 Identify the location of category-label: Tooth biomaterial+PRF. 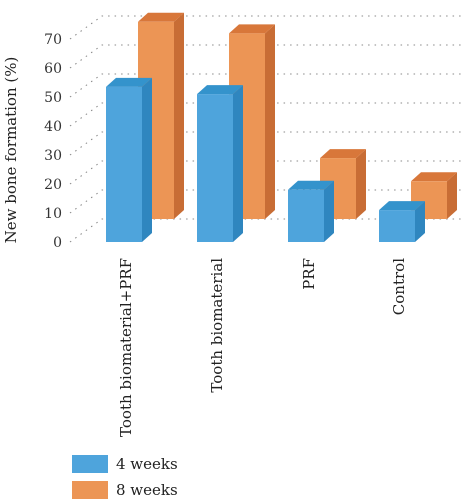
(126, 347).